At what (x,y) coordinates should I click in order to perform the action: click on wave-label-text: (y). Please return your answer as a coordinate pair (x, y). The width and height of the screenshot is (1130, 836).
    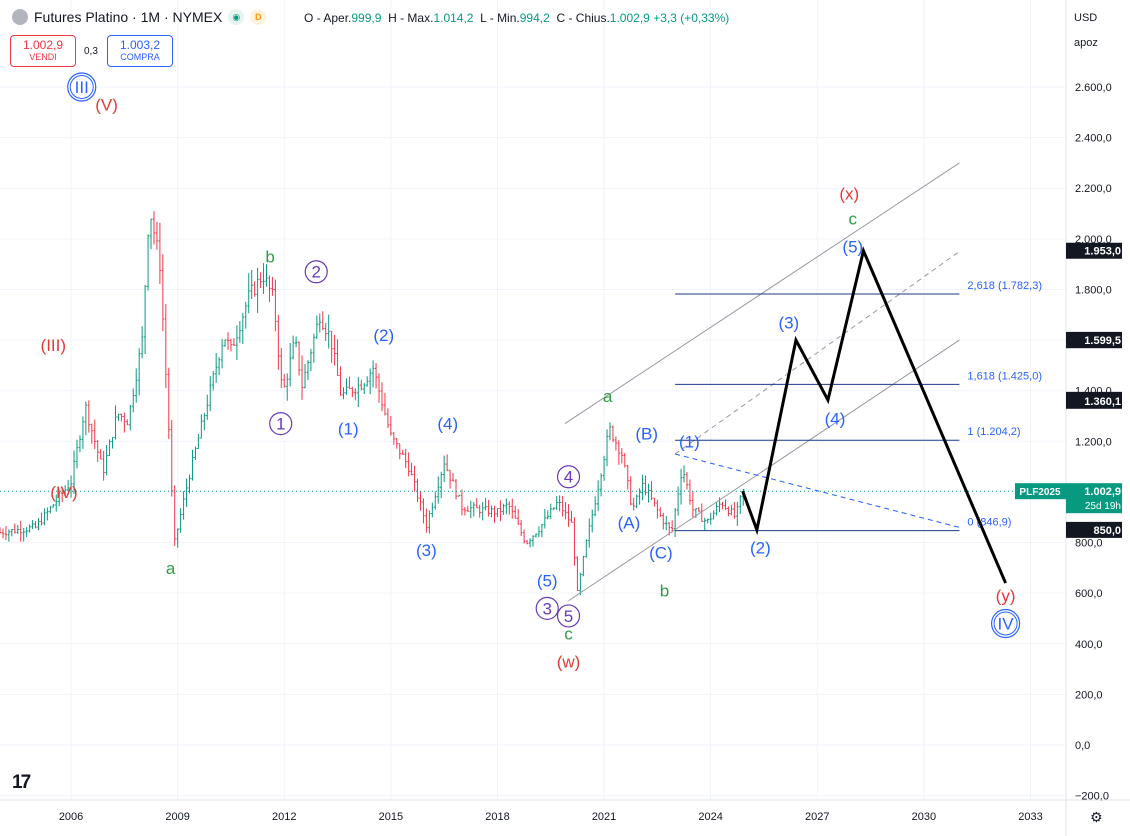
    Looking at the image, I should click on (1006, 596).